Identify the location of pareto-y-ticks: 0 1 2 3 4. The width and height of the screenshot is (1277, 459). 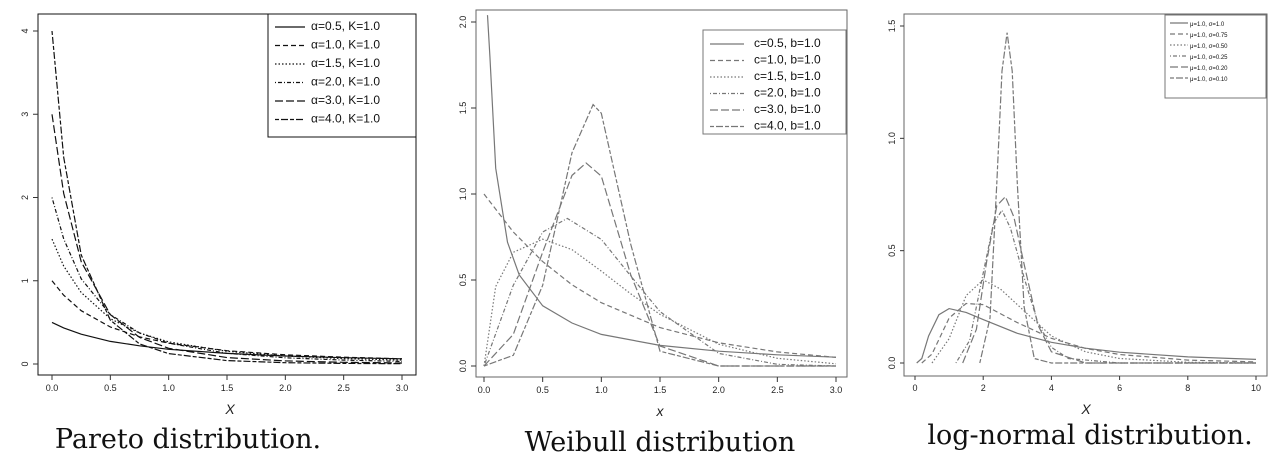
(29, 197).